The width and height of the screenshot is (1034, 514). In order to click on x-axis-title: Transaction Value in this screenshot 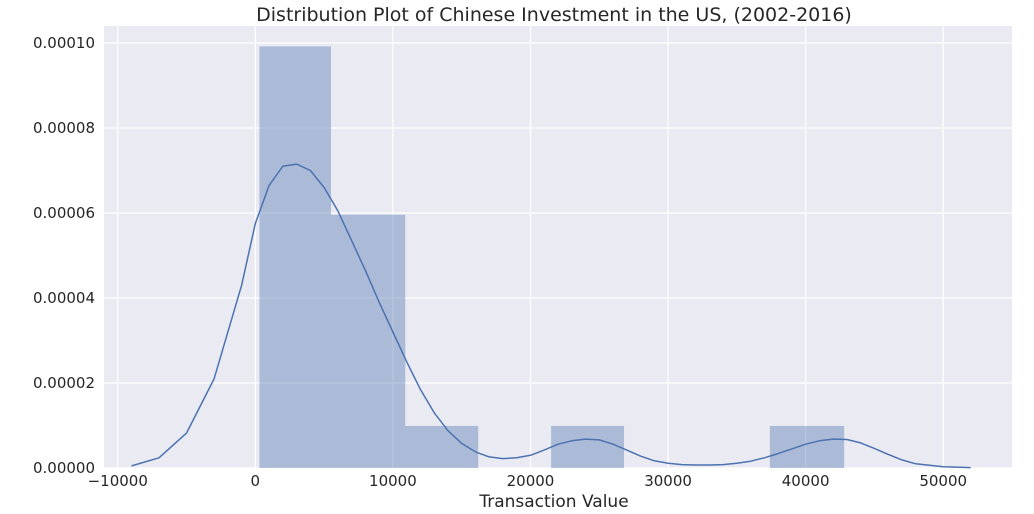, I will do `click(553, 502)`.